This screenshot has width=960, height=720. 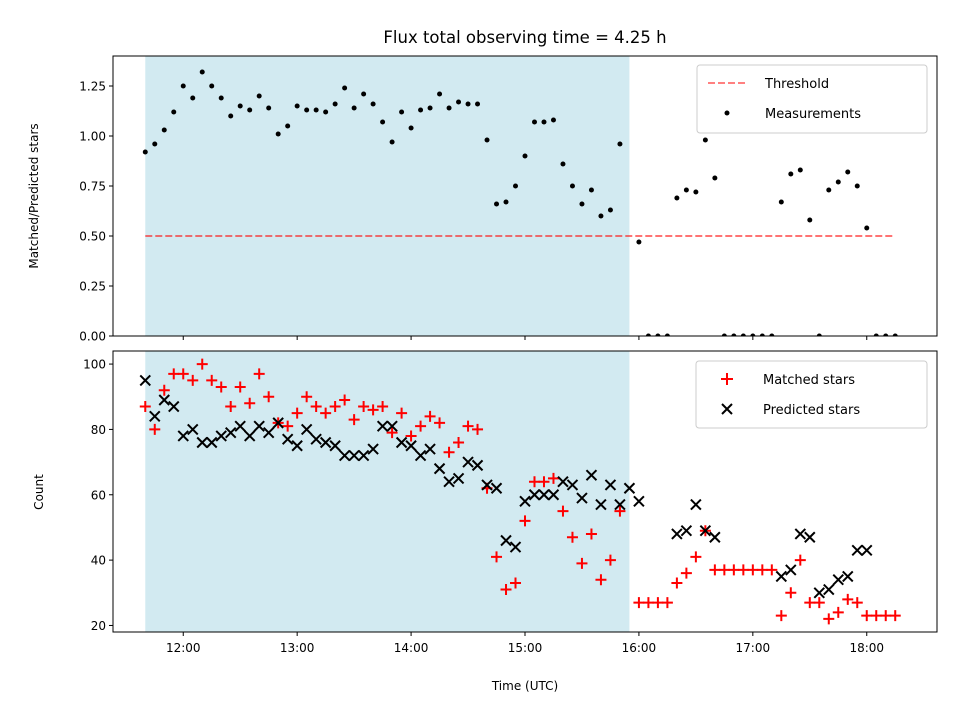 I want to click on legend-top-frame, so click(x=812, y=99).